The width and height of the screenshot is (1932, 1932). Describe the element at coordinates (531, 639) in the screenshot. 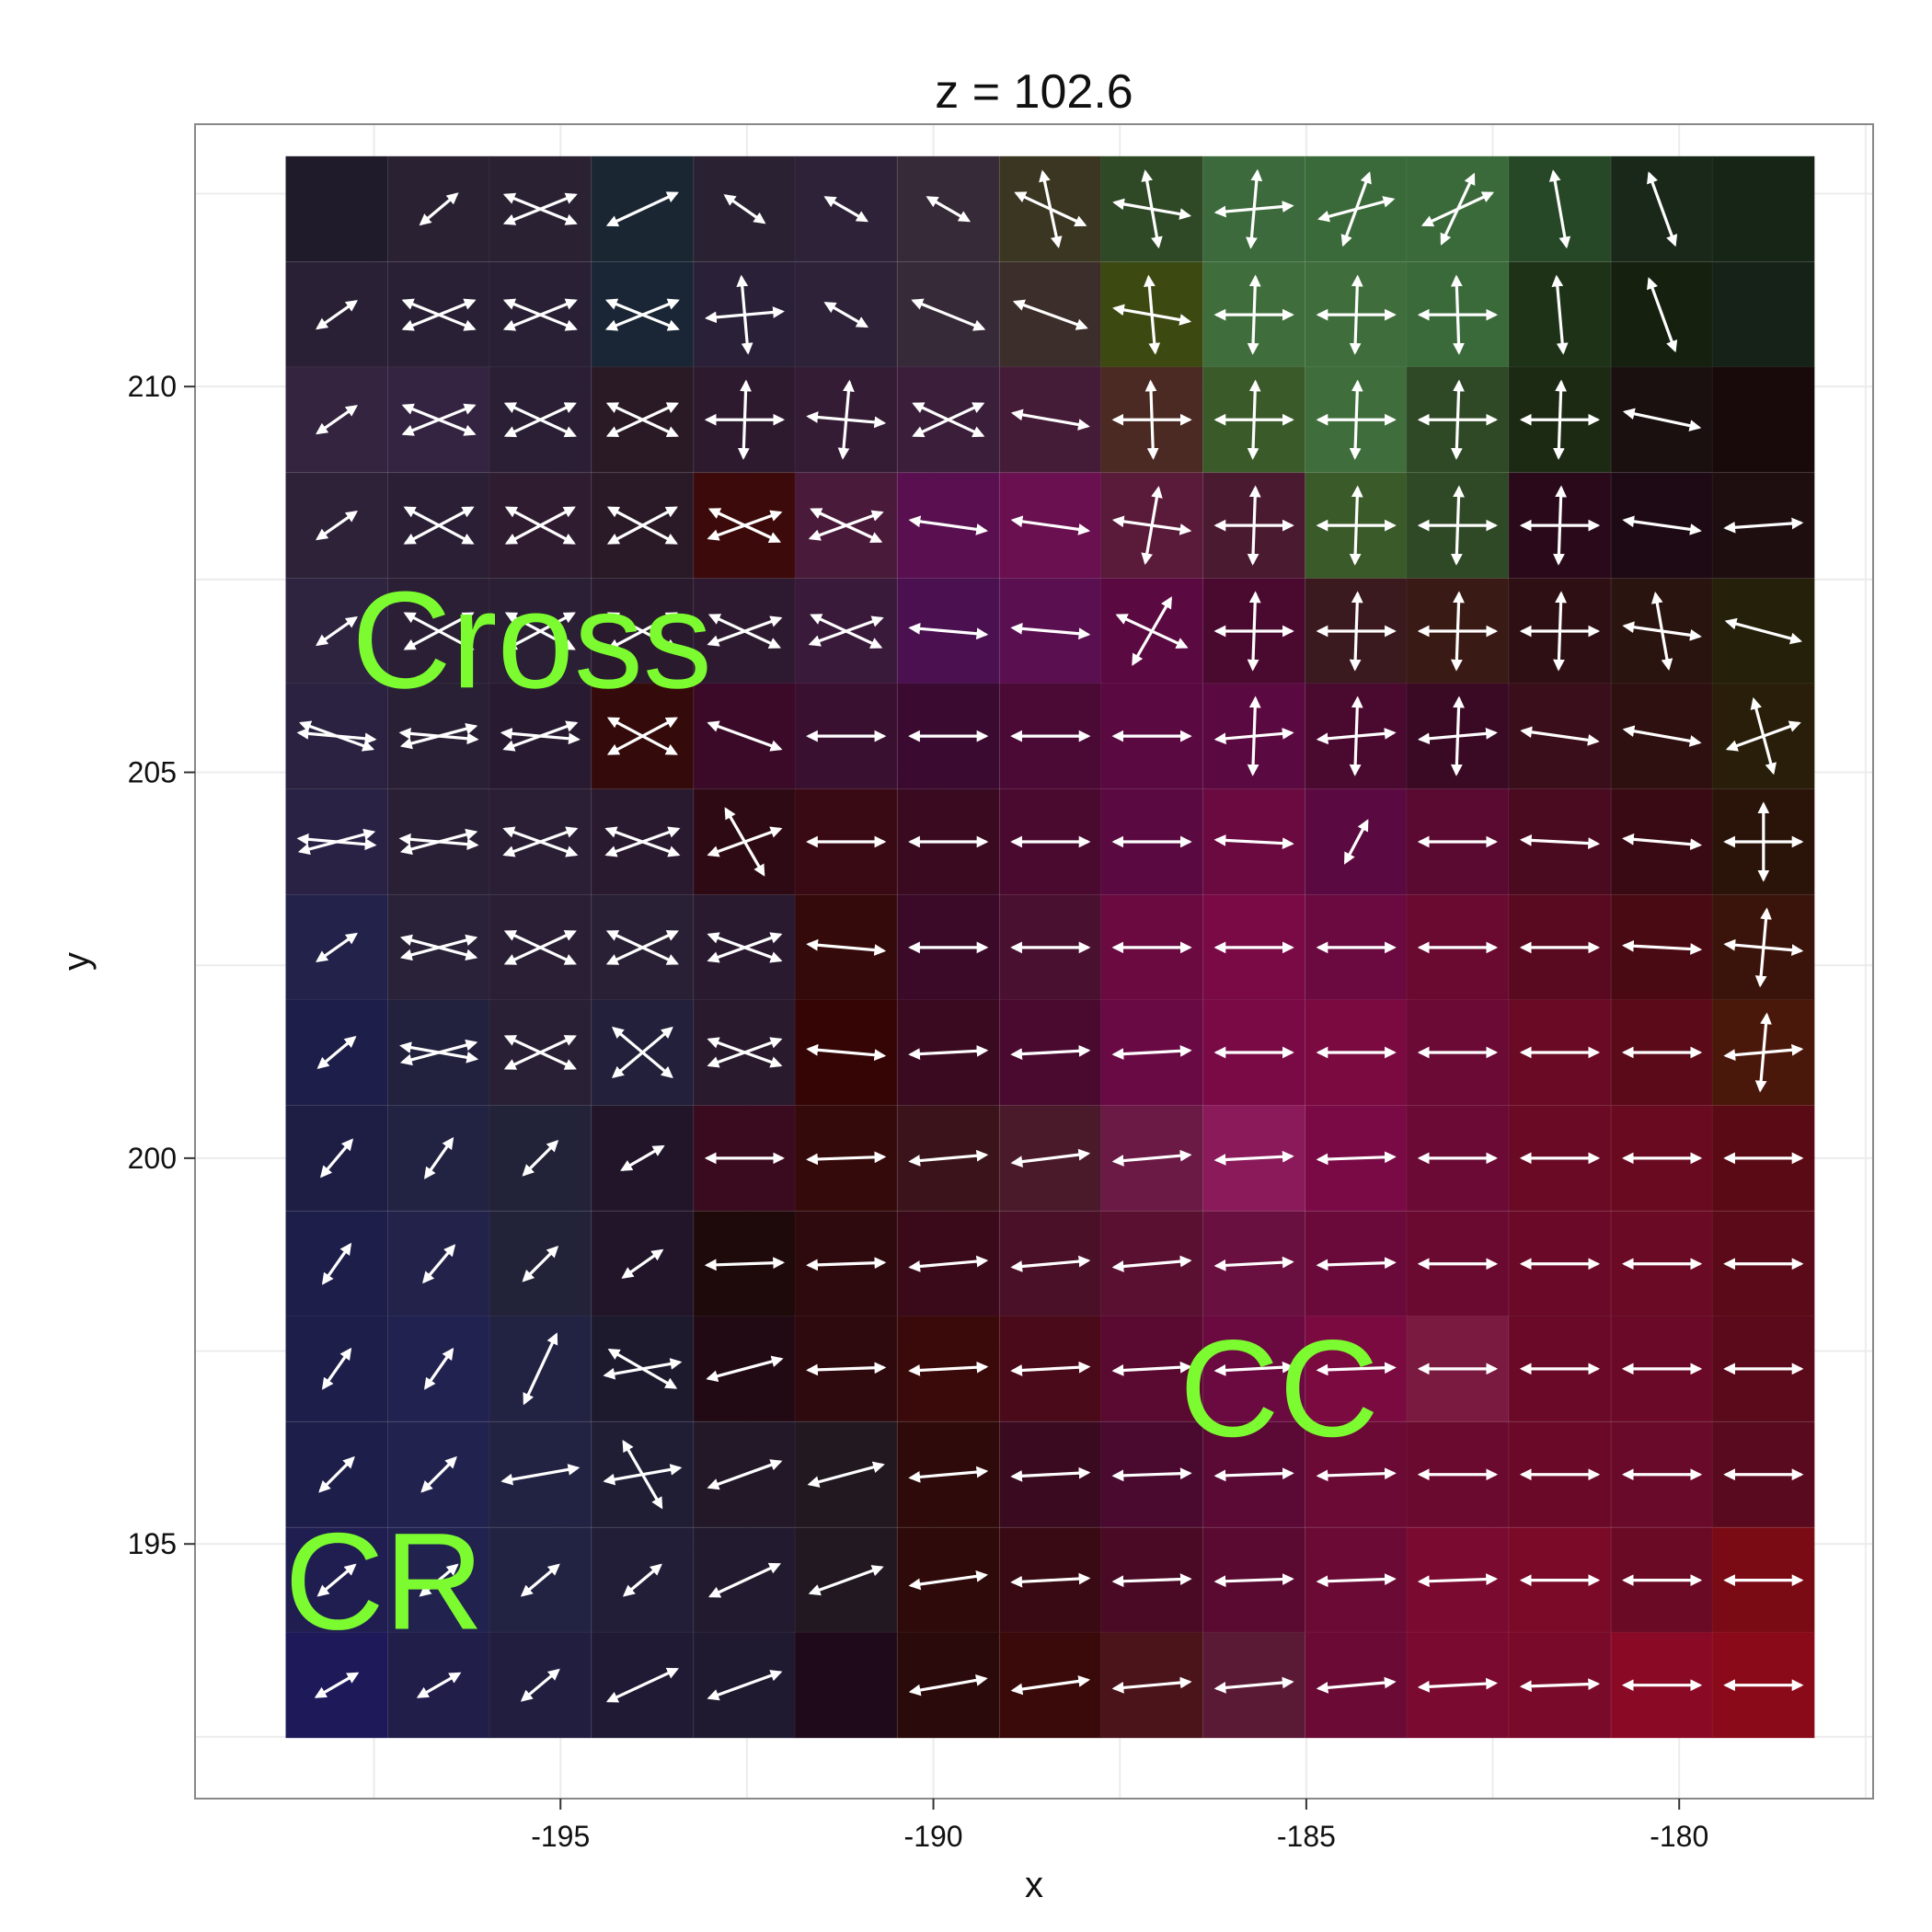

I see `region-label: Cross` at that location.